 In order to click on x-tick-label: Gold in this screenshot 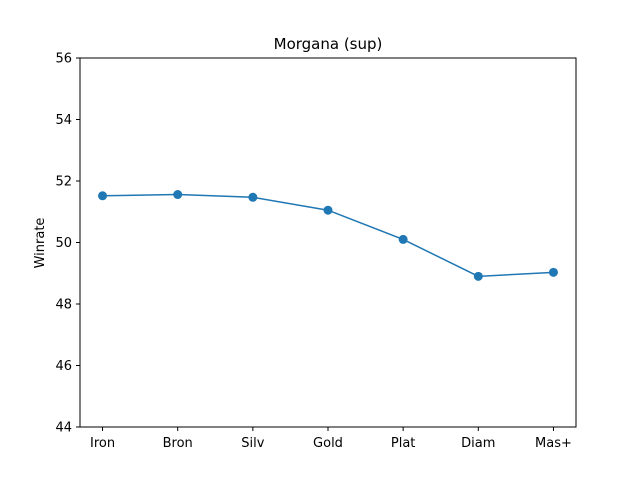, I will do `click(328, 443)`.